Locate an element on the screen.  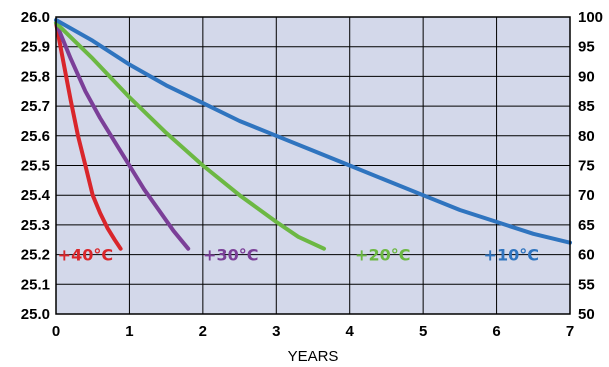
x-tick-label: 1 is located at coordinates (129, 331).